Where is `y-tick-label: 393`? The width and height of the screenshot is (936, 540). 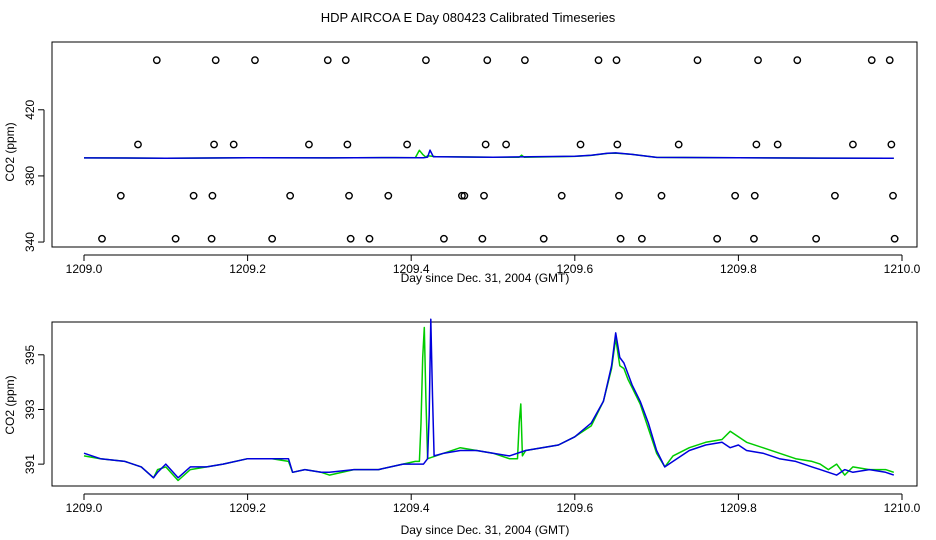 y-tick-label: 393 is located at coordinates (30, 409).